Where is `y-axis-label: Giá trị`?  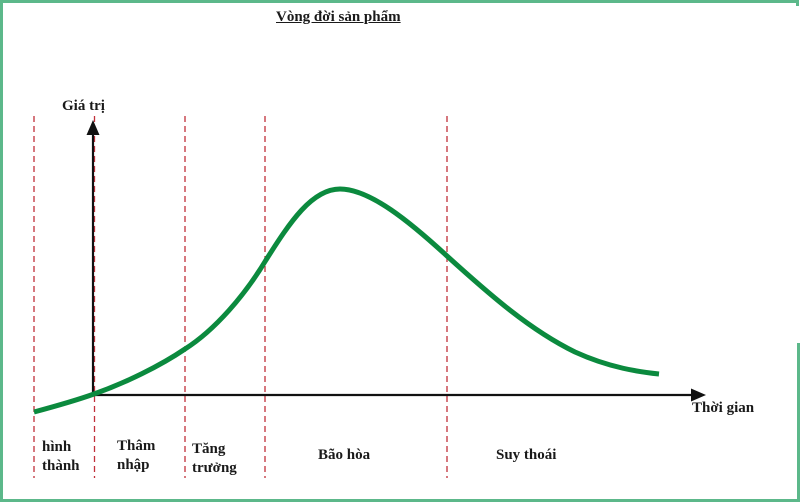
y-axis-label: Giá trị is located at coordinates (83, 106).